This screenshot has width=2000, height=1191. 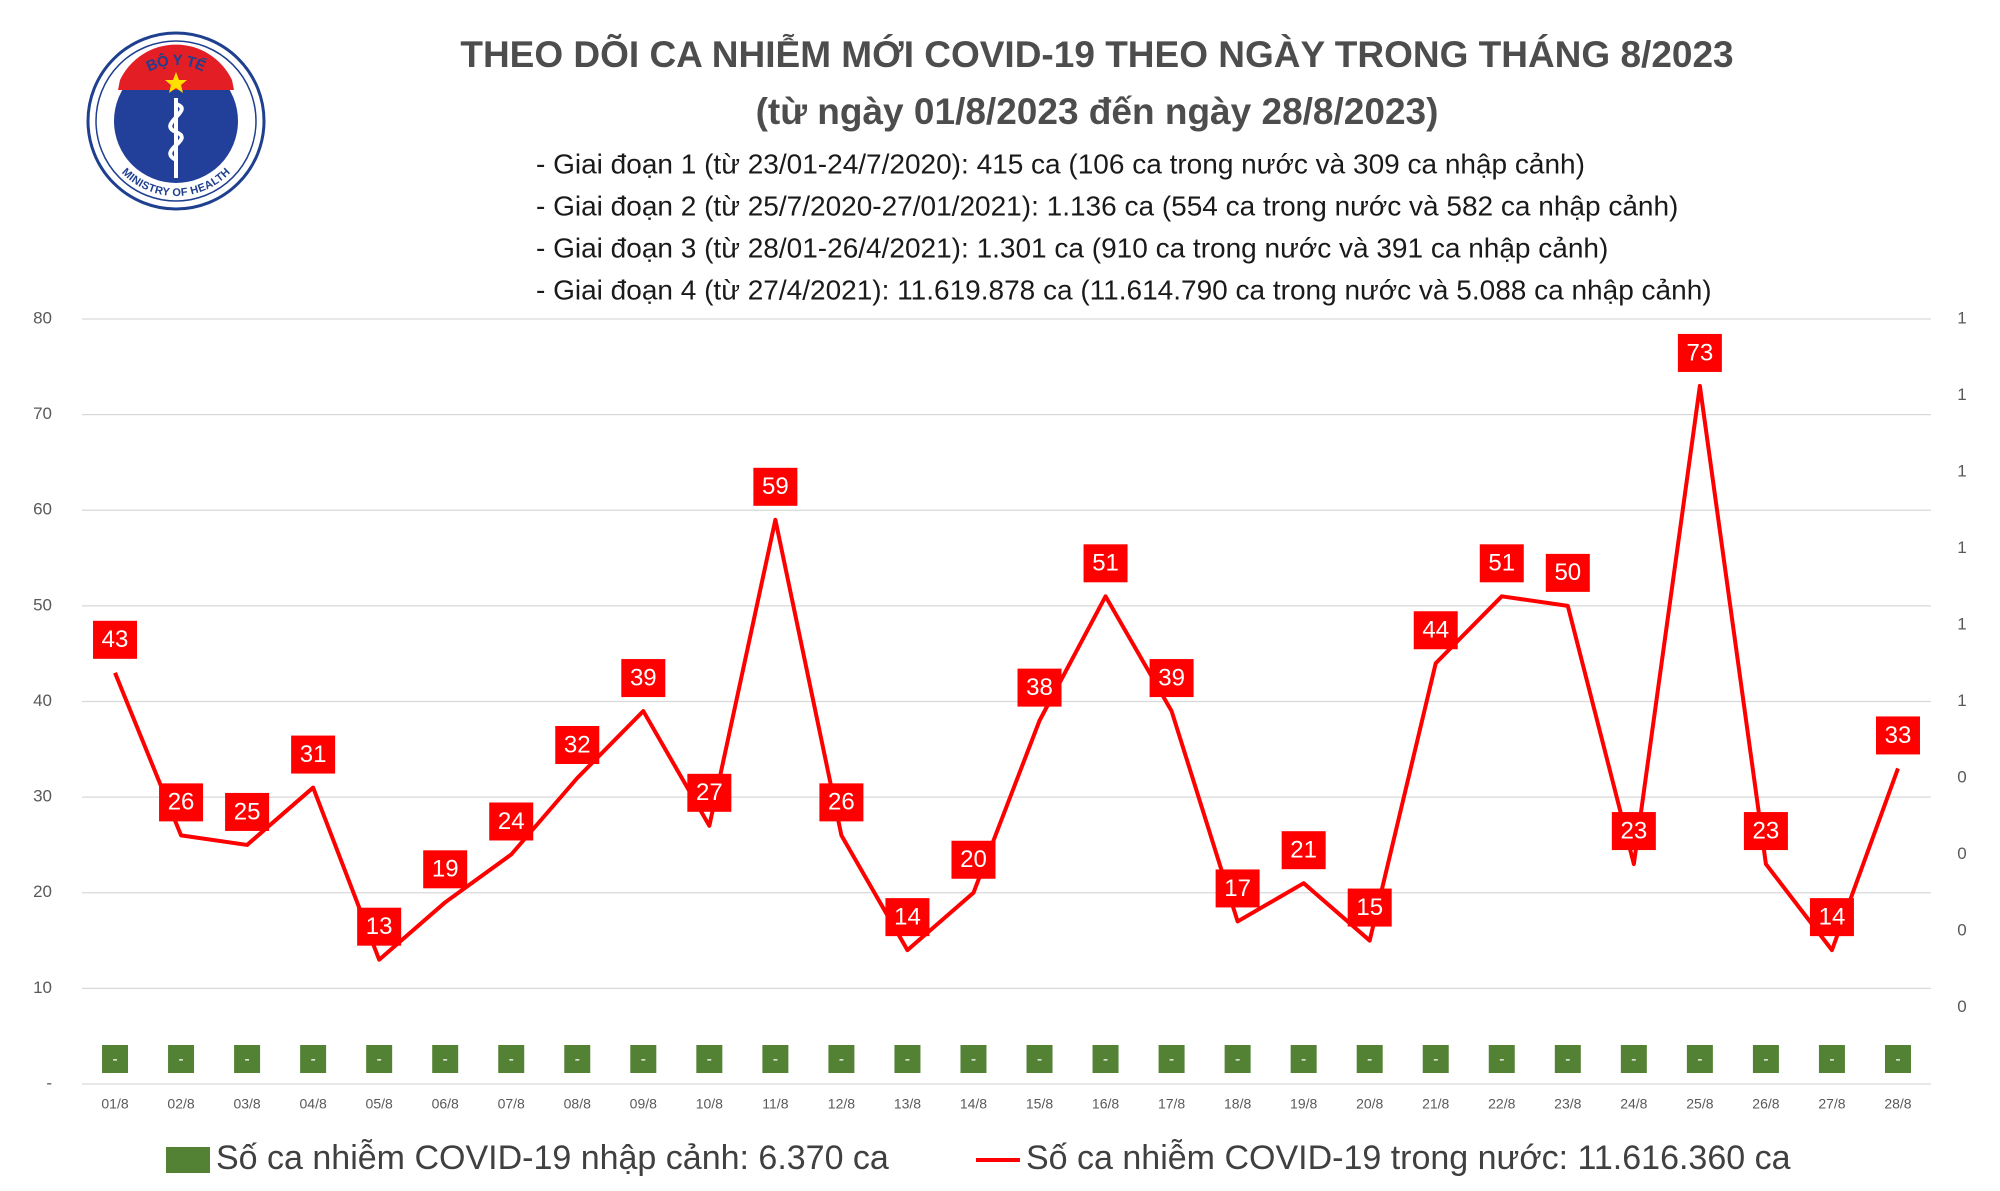 I want to click on data-label: 13, so click(x=379, y=926).